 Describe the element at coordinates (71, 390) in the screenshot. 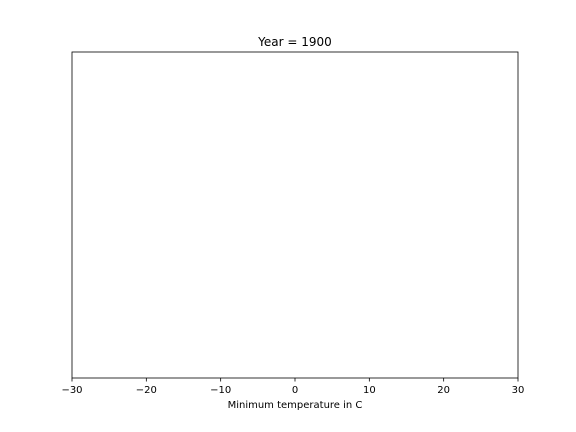

I see `x-tick-label: −30` at that location.